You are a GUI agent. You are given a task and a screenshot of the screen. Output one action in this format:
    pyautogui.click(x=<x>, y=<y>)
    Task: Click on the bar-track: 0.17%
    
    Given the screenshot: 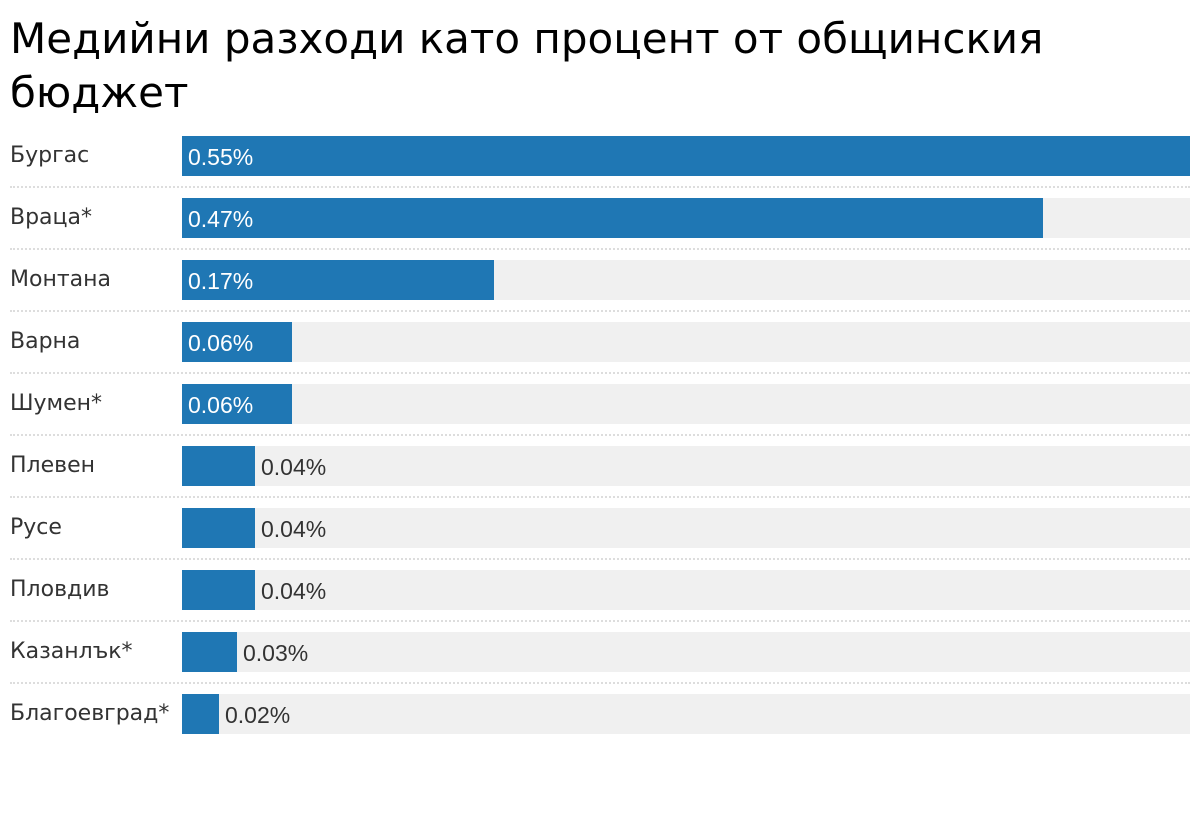 What is the action you would take?
    pyautogui.click(x=686, y=280)
    